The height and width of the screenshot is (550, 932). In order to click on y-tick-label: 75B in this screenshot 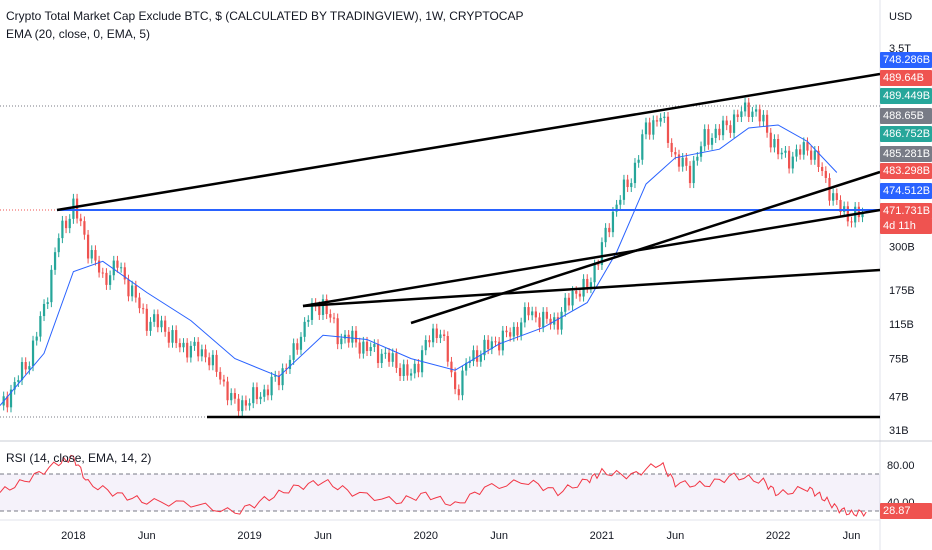, I will do `click(899, 360)`.